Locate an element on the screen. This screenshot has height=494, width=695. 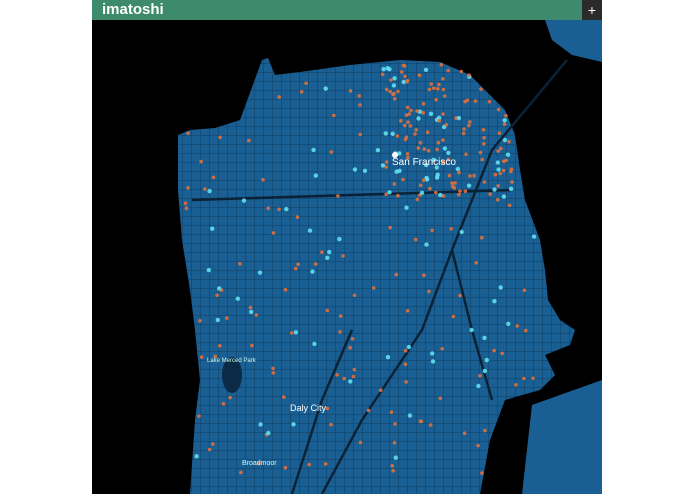
map-label: Daly City is located at coordinates (308, 408).